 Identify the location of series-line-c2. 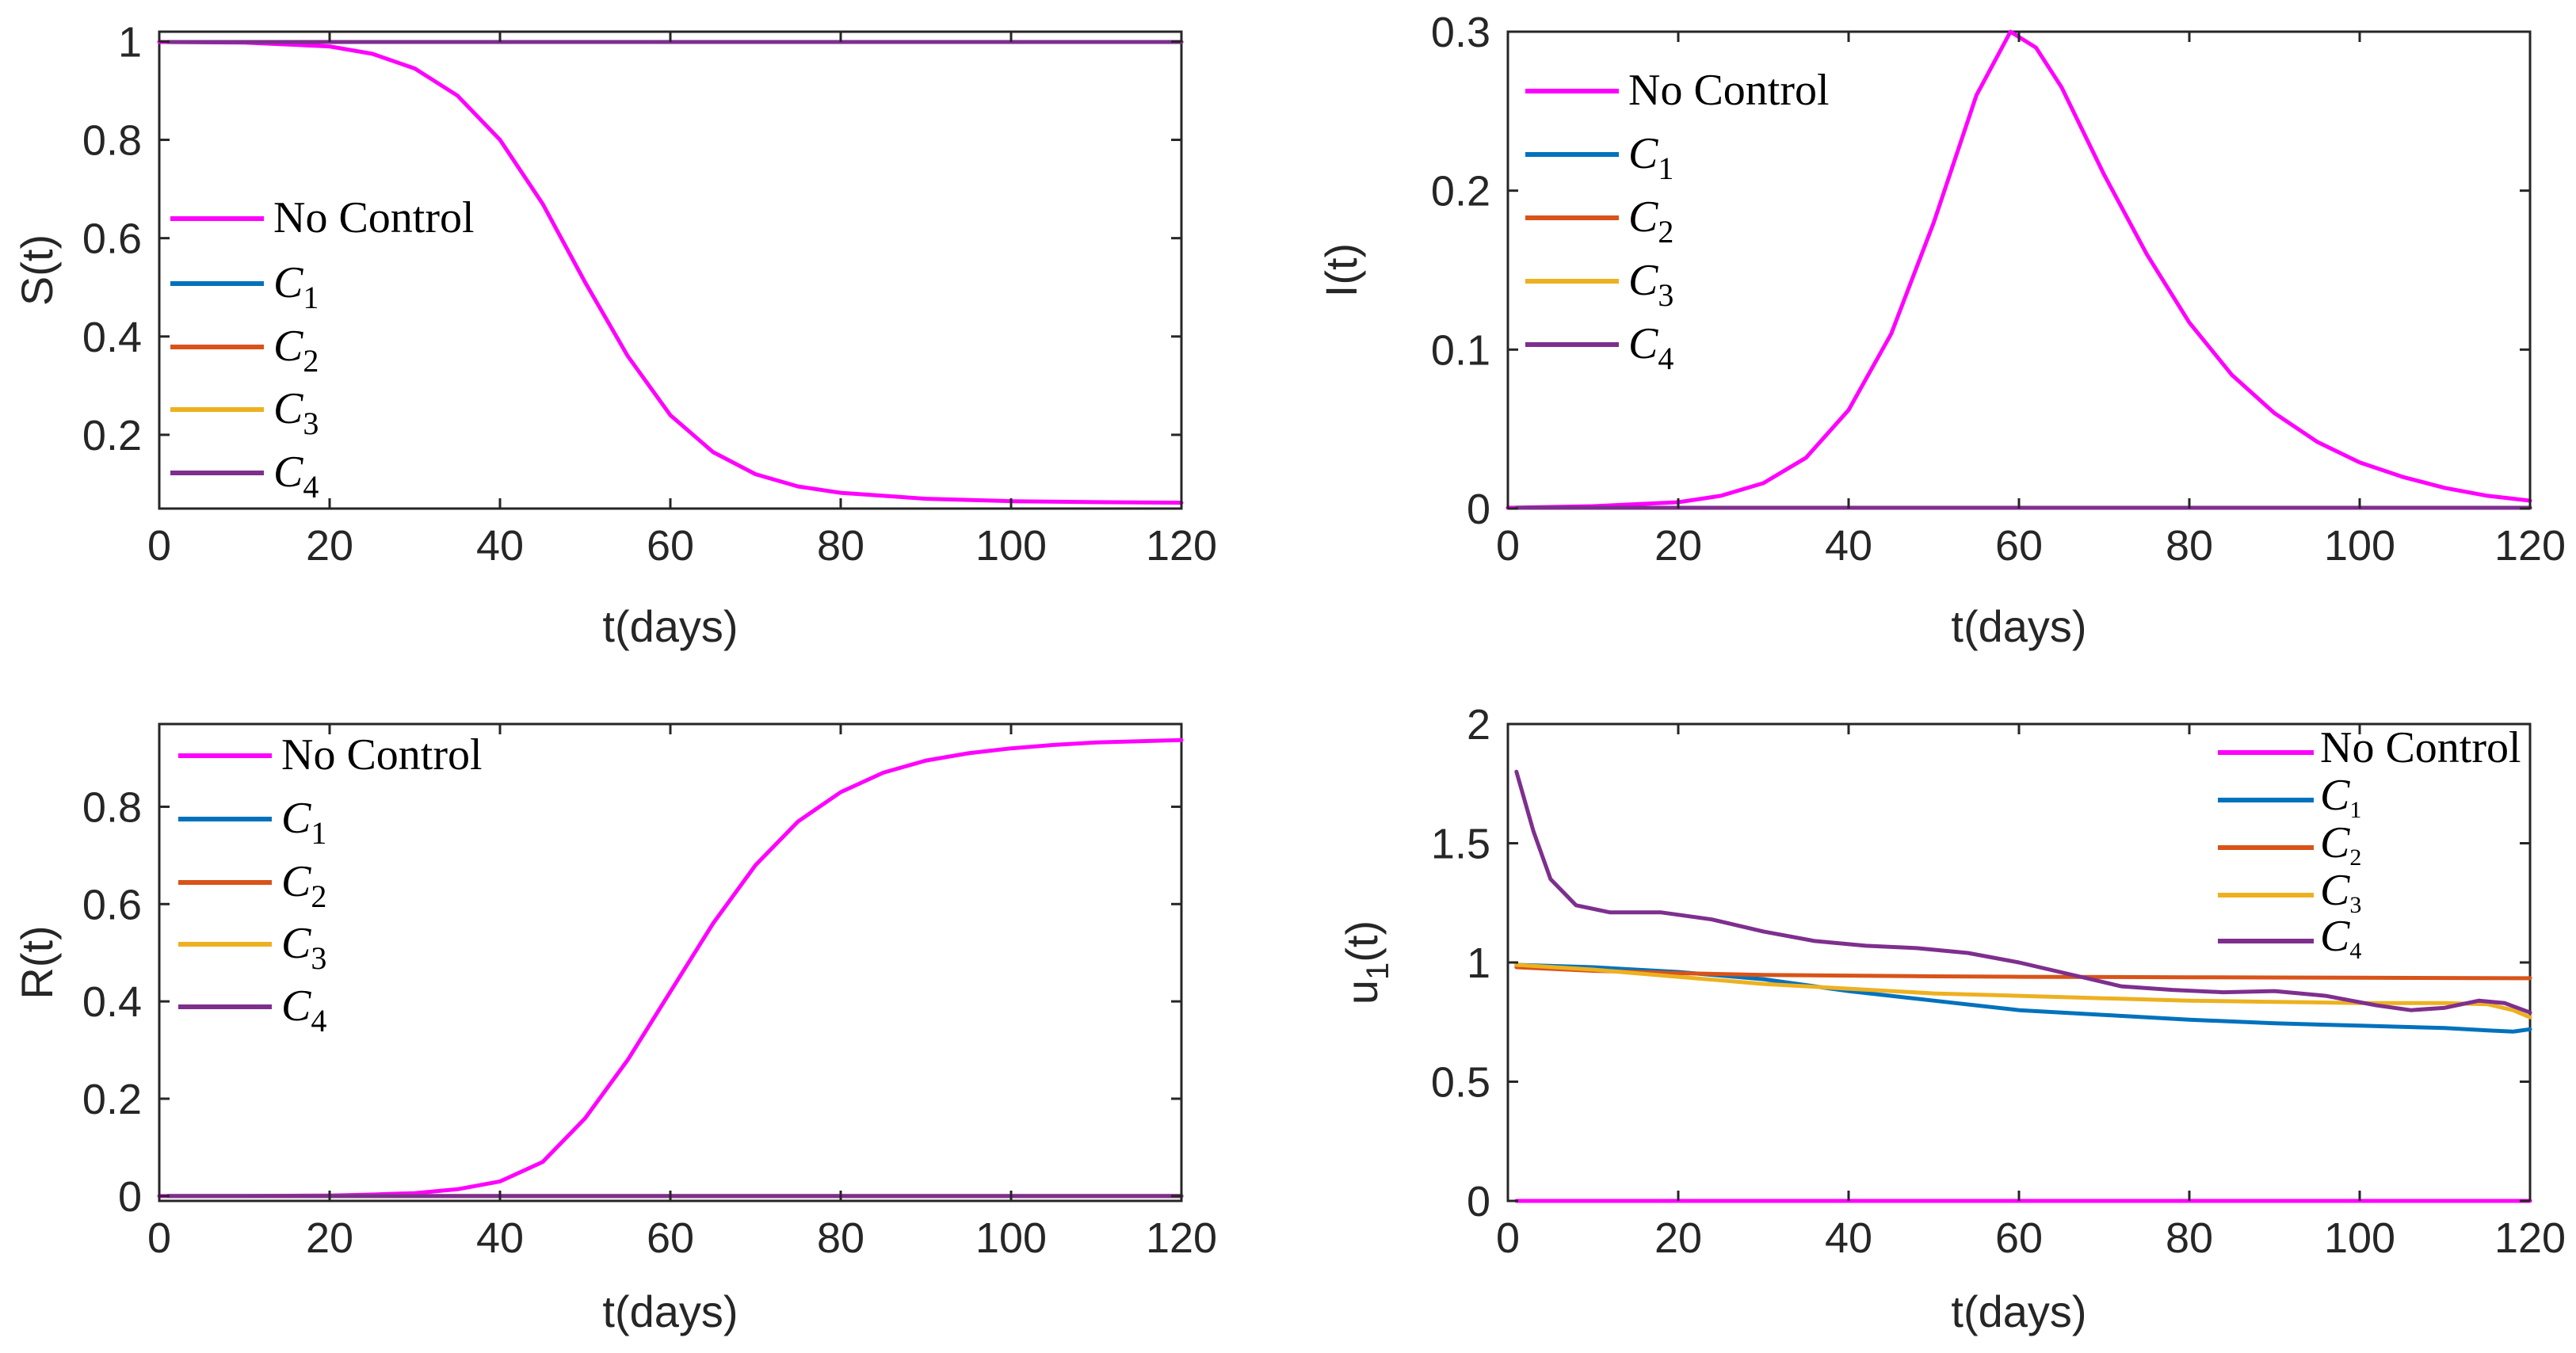
(2023, 973).